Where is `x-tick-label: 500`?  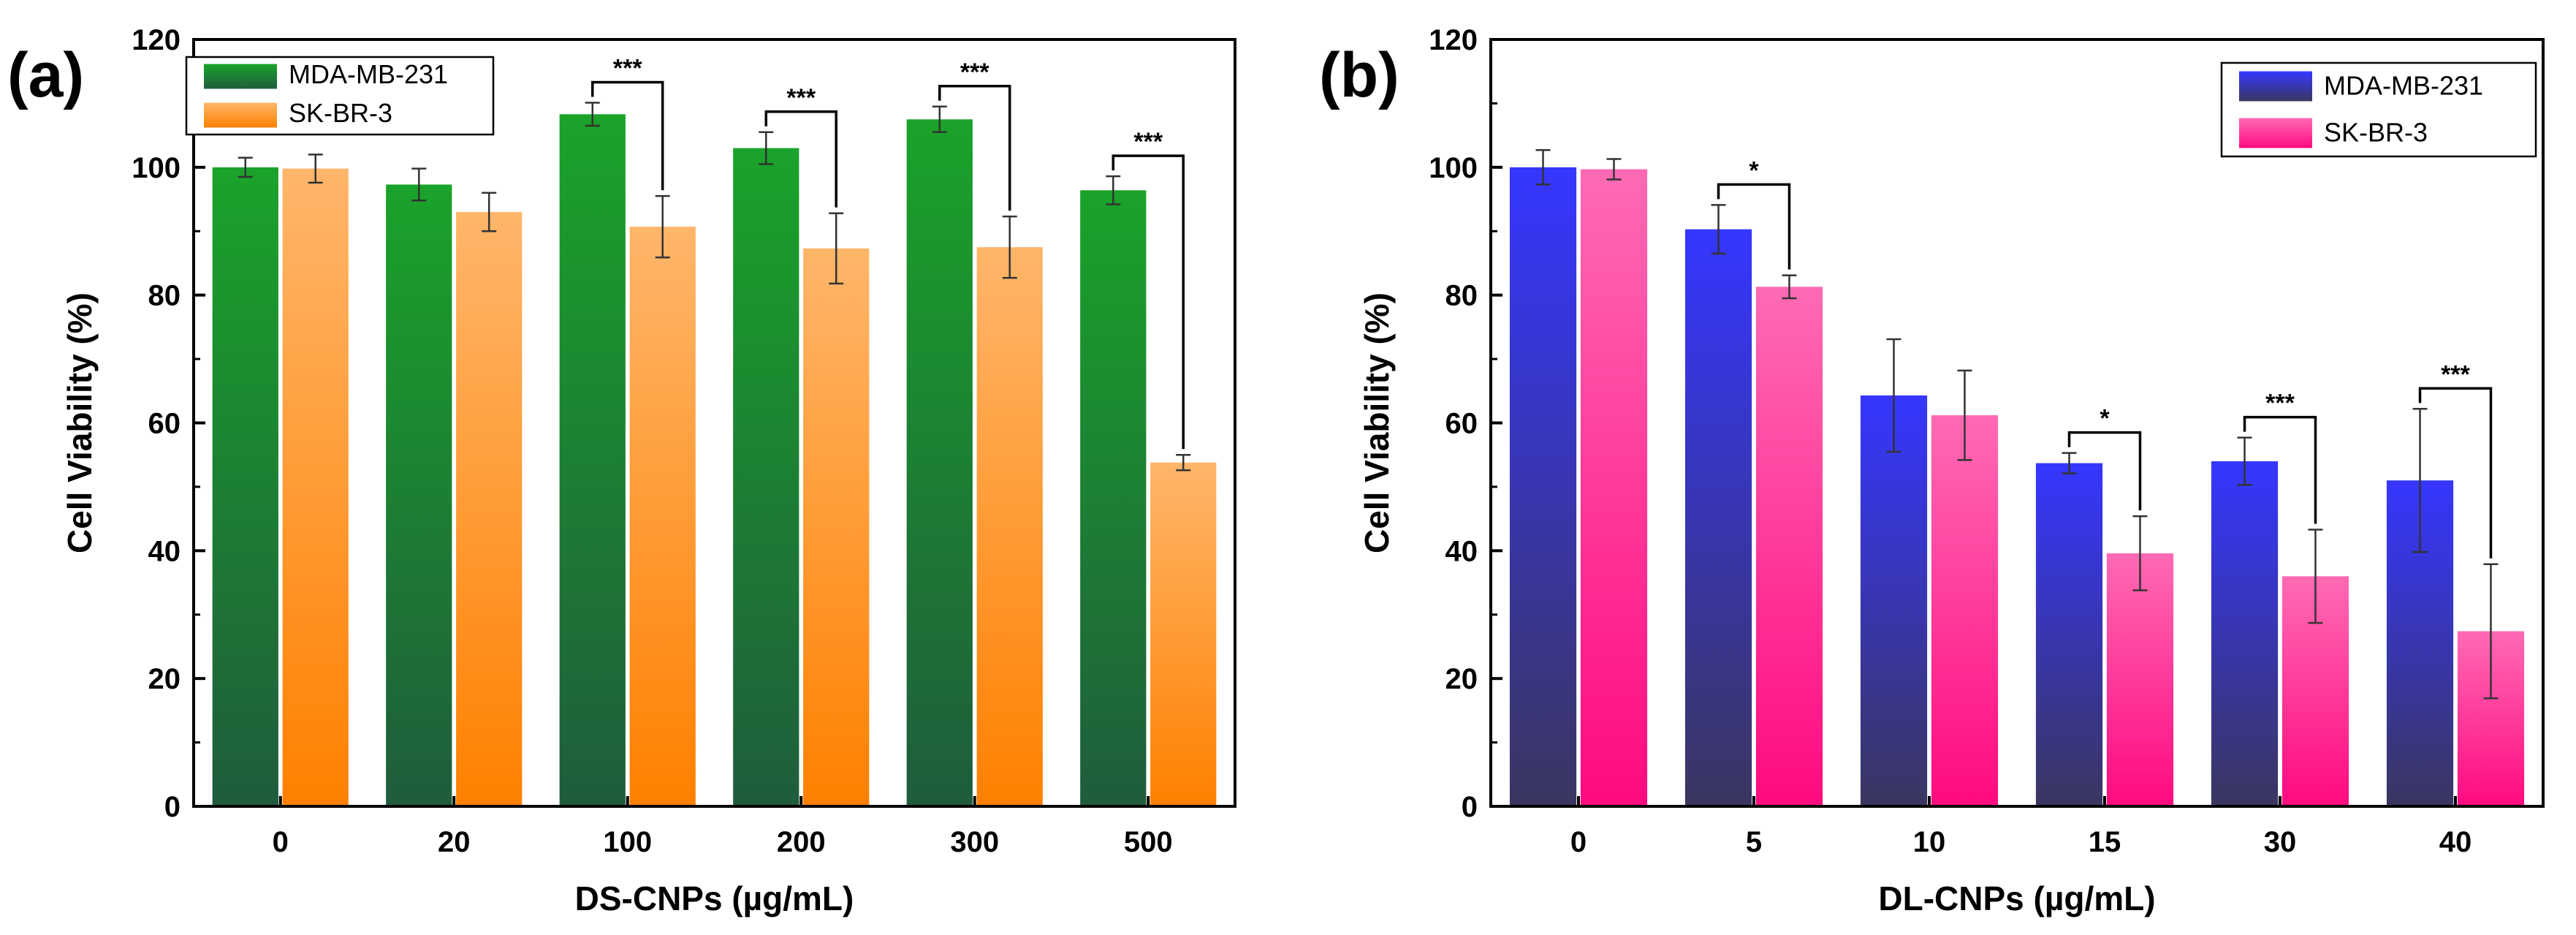
x-tick-label: 500 is located at coordinates (1148, 842).